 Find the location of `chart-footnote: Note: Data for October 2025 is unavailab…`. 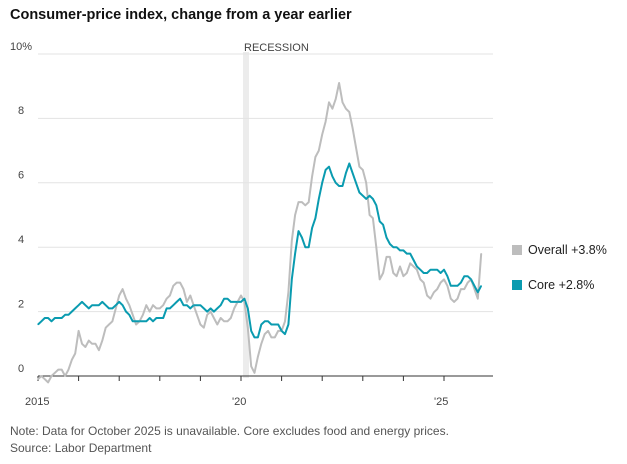

chart-footnote: Note: Data for October 2025 is unavailab… is located at coordinates (229, 440).